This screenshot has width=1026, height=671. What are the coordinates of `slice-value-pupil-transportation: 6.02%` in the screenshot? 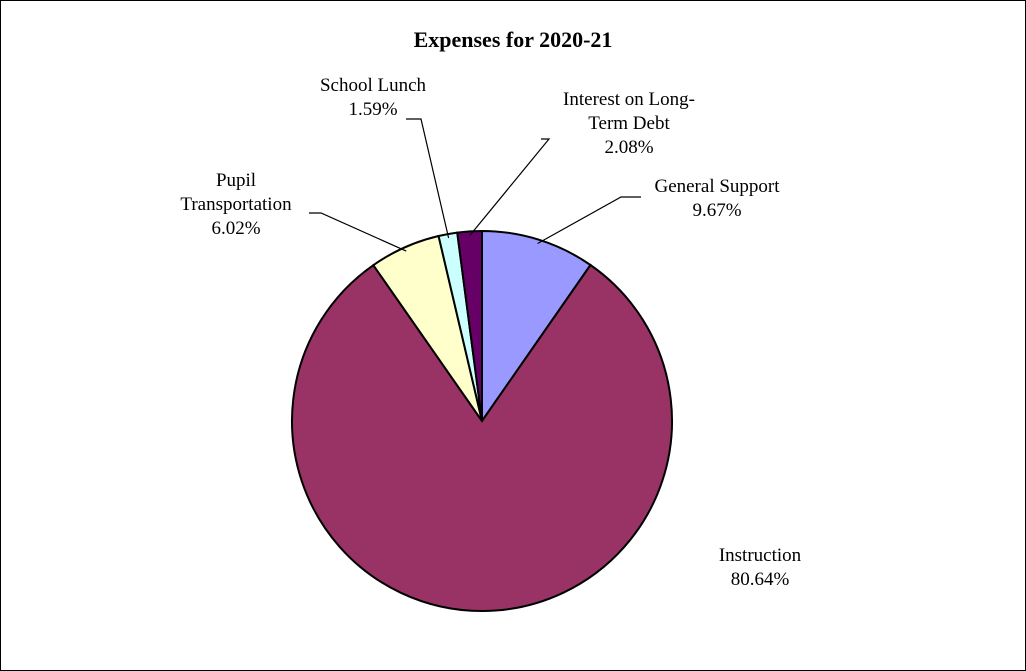 It's located at (235, 228).